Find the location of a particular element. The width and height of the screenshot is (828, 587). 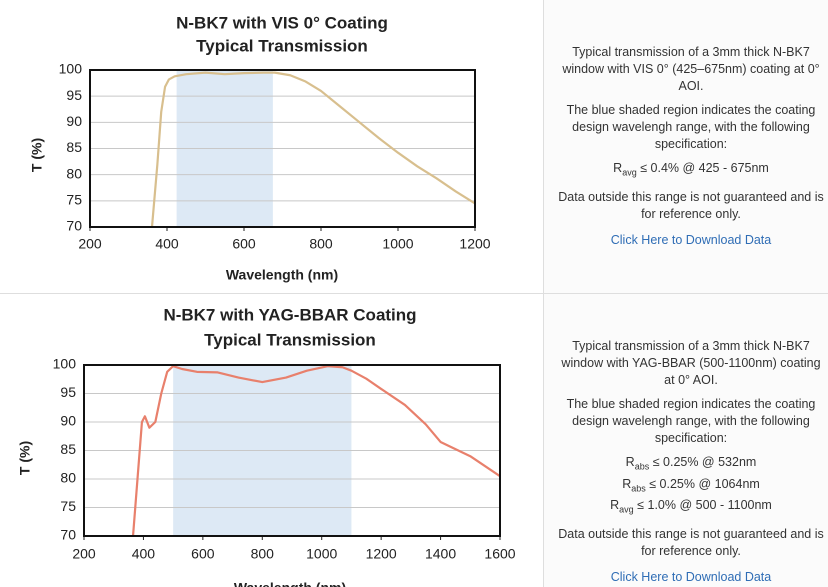

divider is located at coordinates (414, 293).